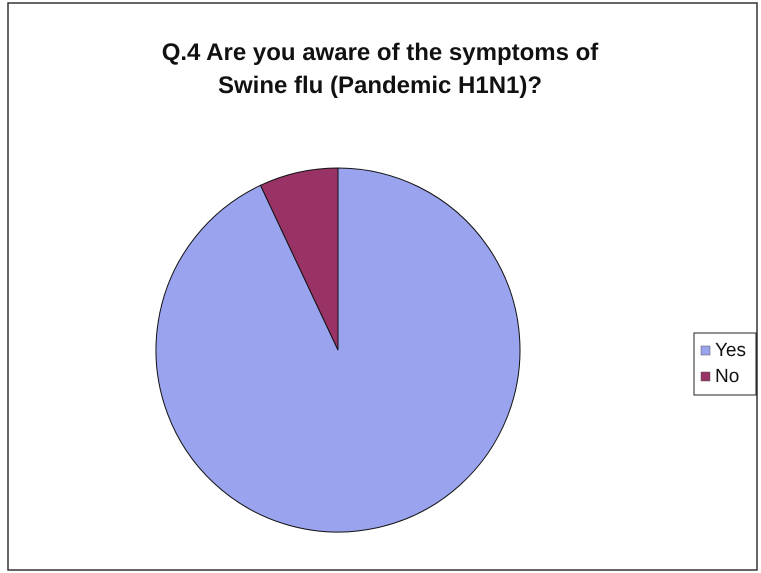 The image size is (761, 573). Describe the element at coordinates (730, 350) in the screenshot. I see `legend-label: Yes` at that location.